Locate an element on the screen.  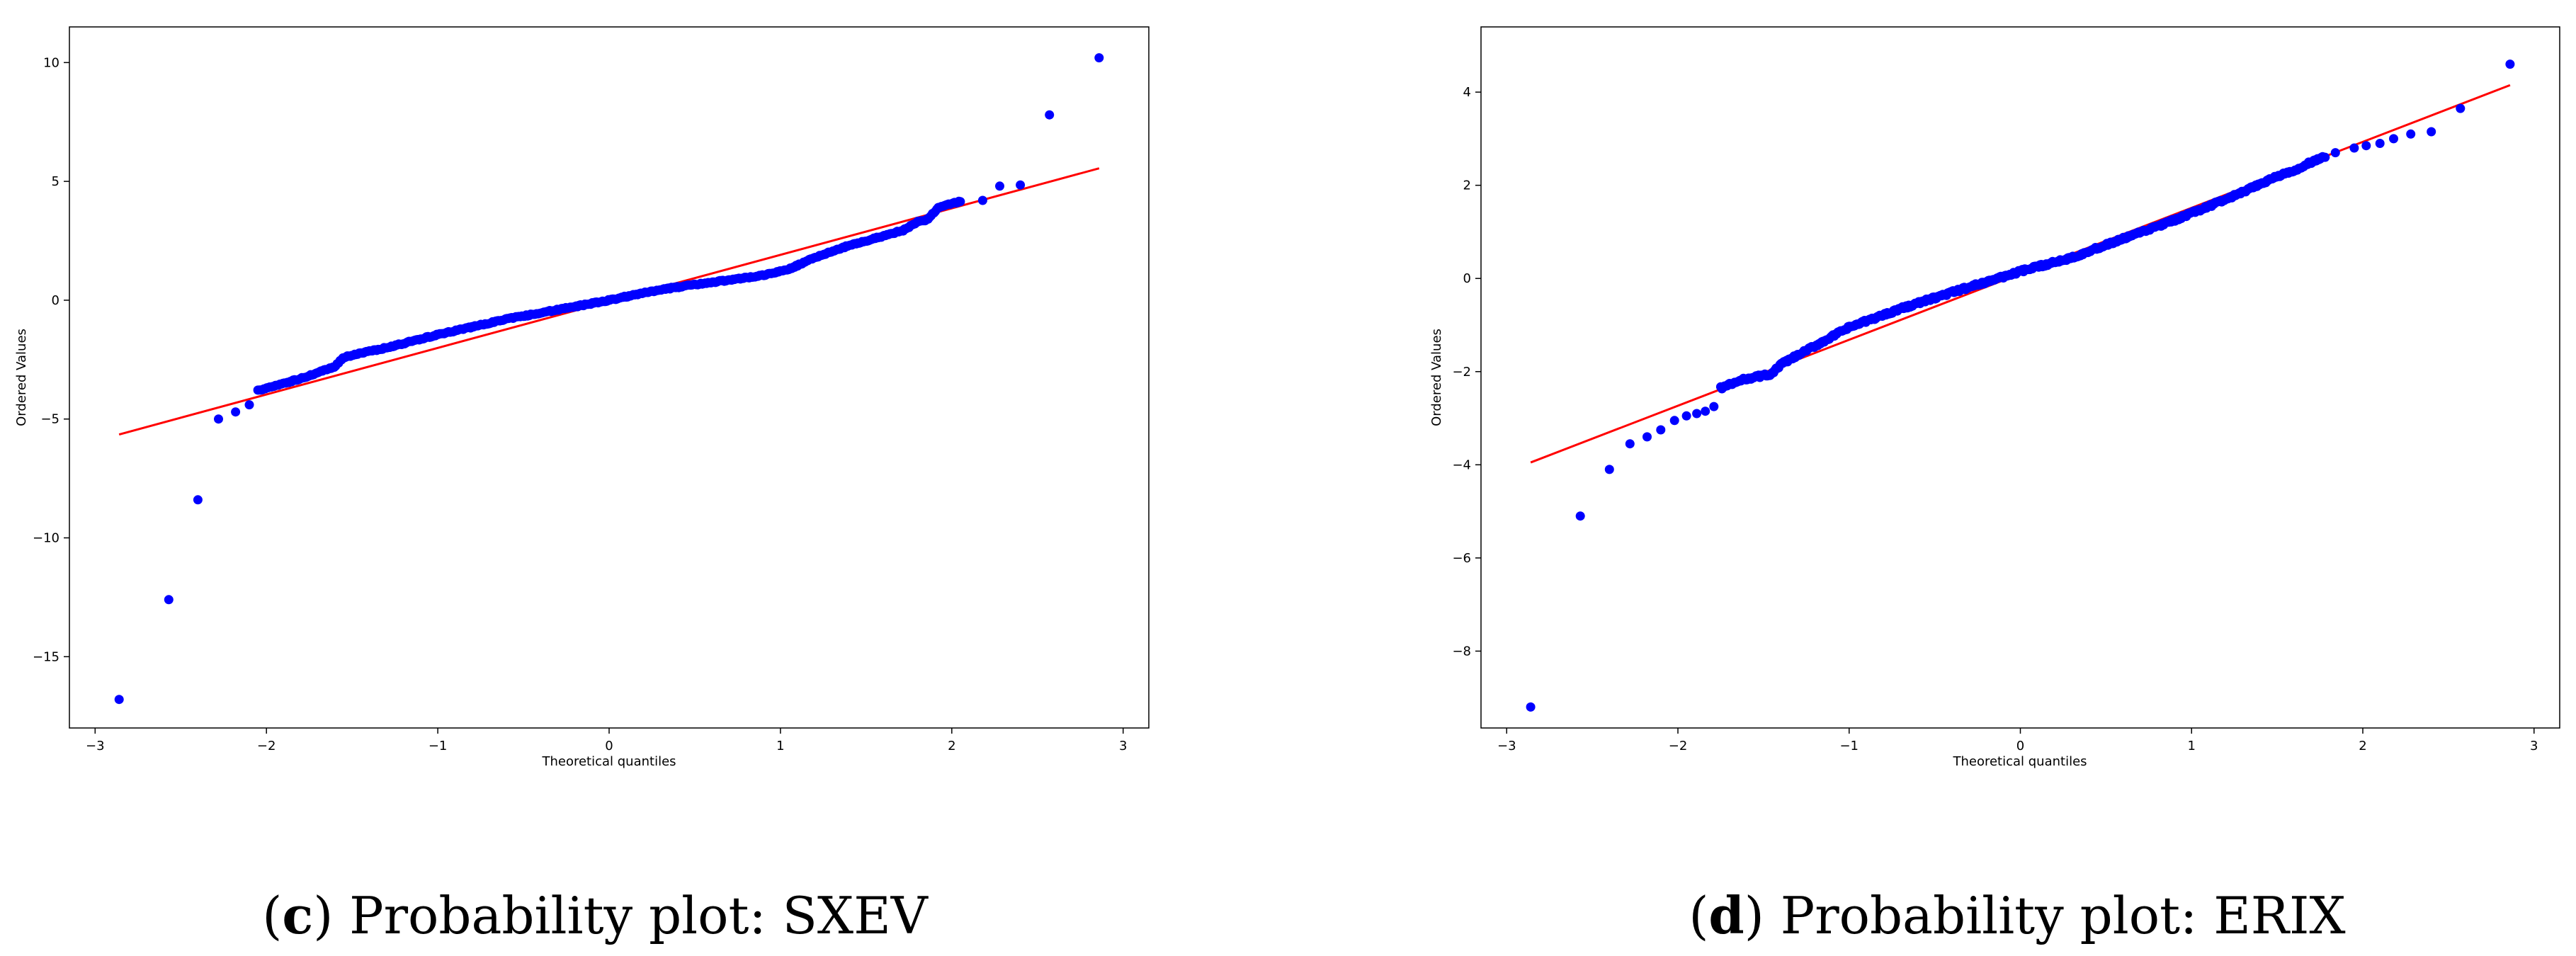
x-axis-label-d: Theoretical quantiles is located at coordinates (2019, 762).